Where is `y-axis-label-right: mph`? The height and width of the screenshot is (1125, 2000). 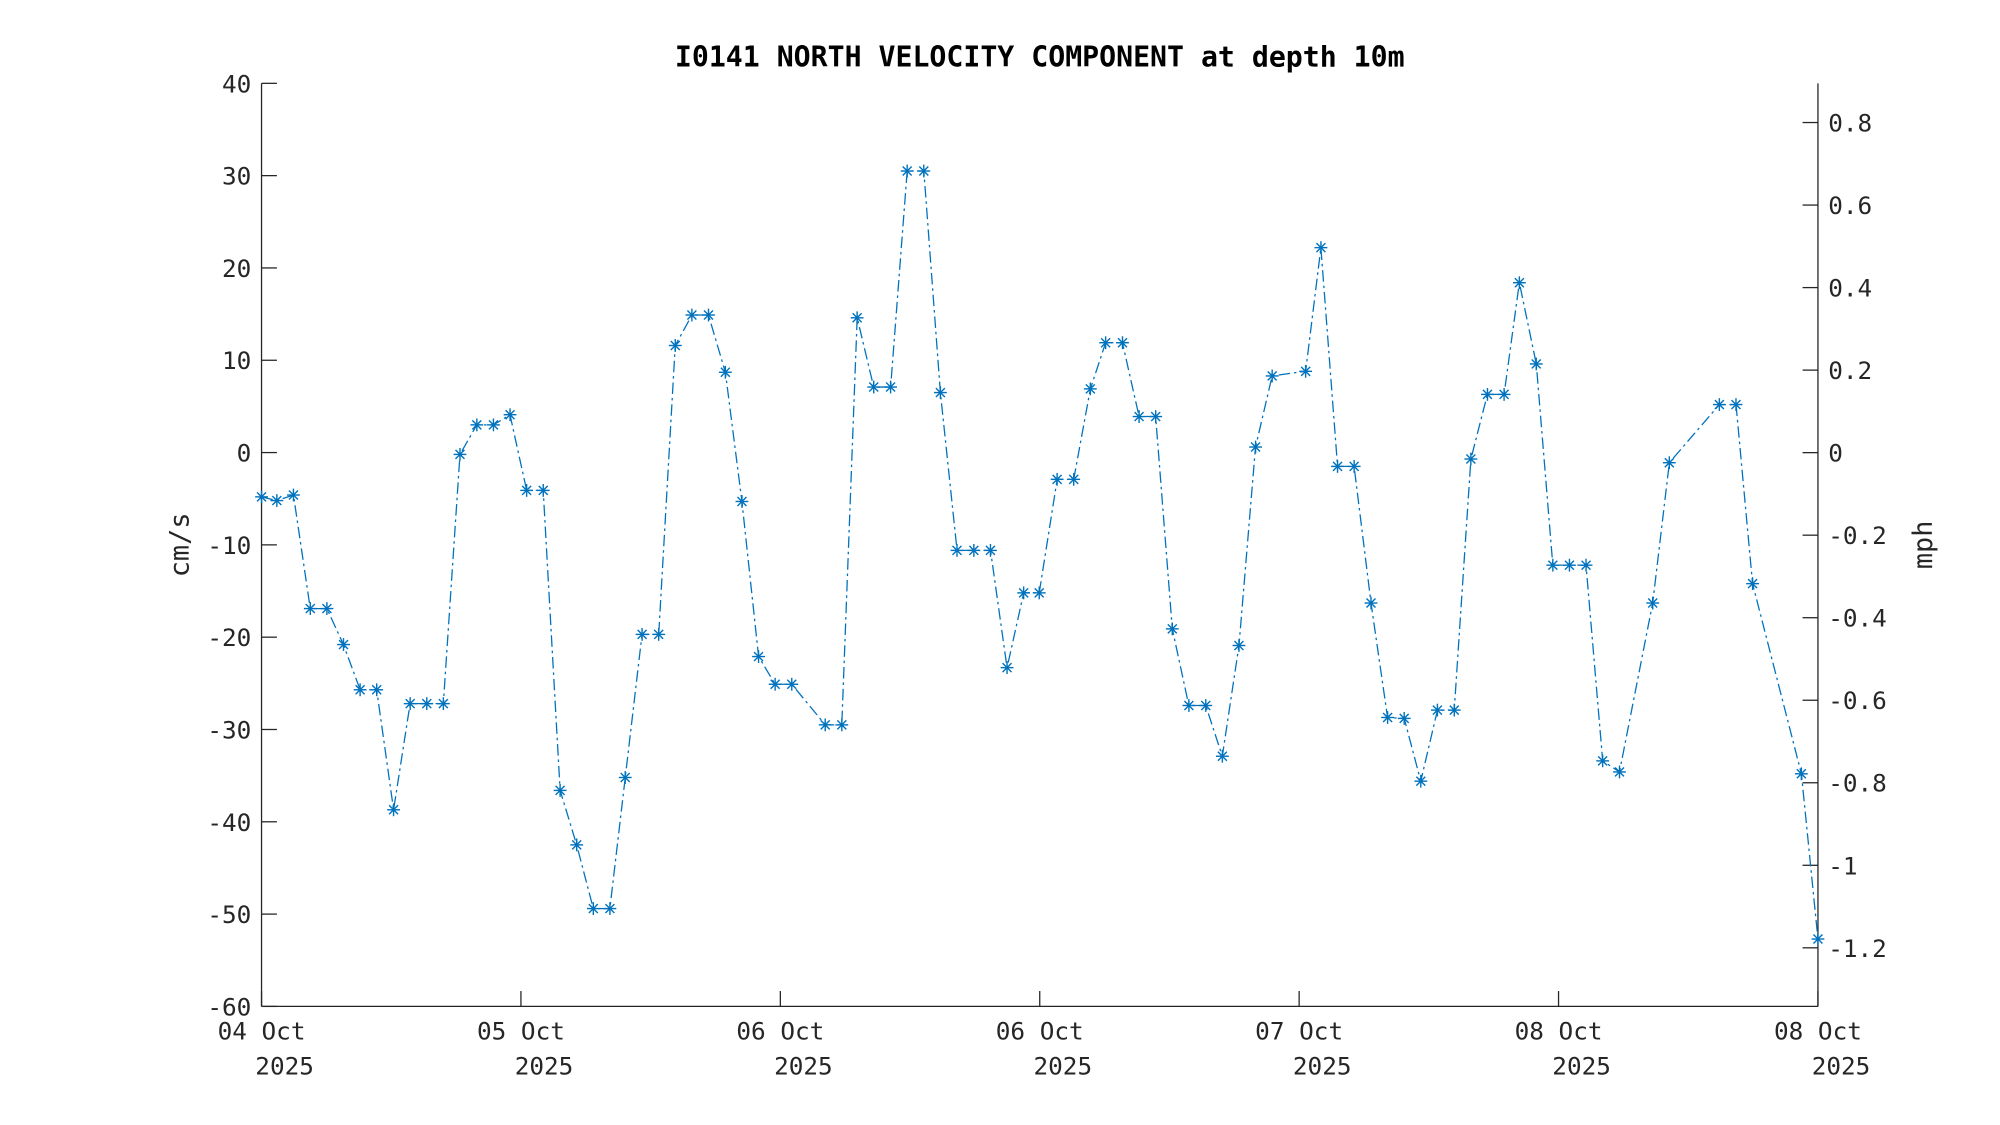
y-axis-label-right: mph is located at coordinates (1923, 545).